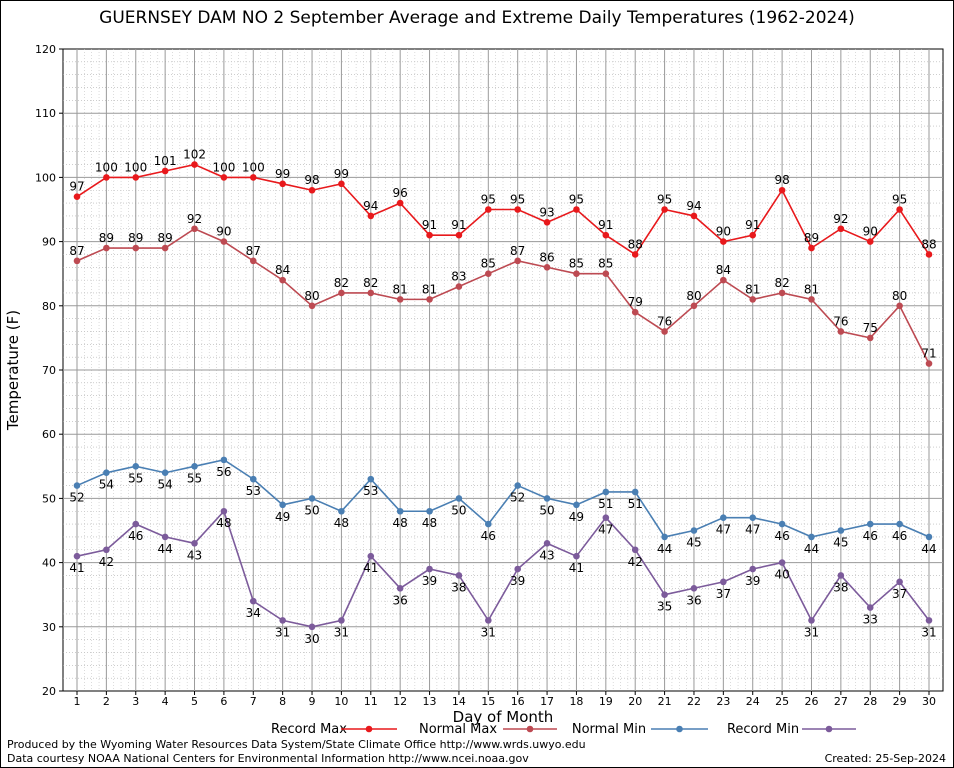 Image resolution: width=954 pixels, height=768 pixels. Describe the element at coordinates (900, 701) in the screenshot. I see `x-tick-label: 29` at that location.